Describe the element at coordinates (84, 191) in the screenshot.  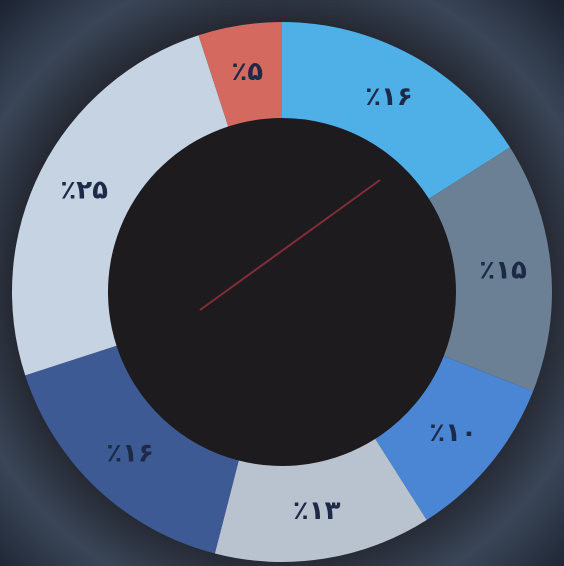
I see `data-label: ٪۲۵` at that location.